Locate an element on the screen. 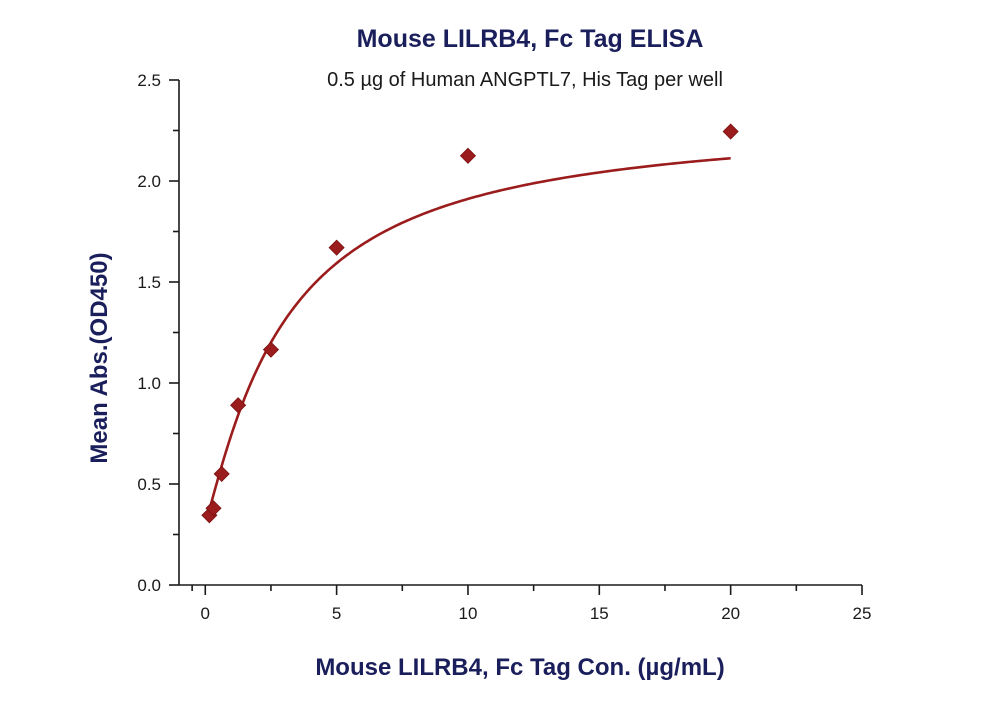 The image size is (1000, 702). x-tick-label: 15 is located at coordinates (599, 613).